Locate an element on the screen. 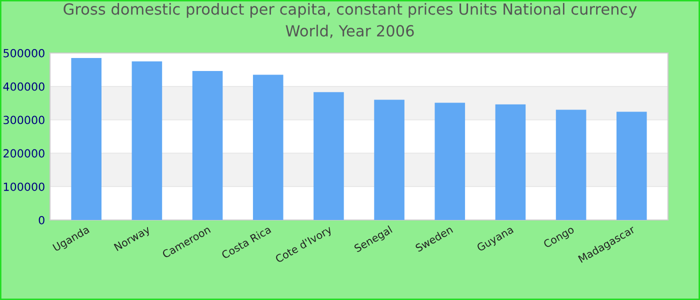  y-tick-label: 400000 is located at coordinates (23, 86).